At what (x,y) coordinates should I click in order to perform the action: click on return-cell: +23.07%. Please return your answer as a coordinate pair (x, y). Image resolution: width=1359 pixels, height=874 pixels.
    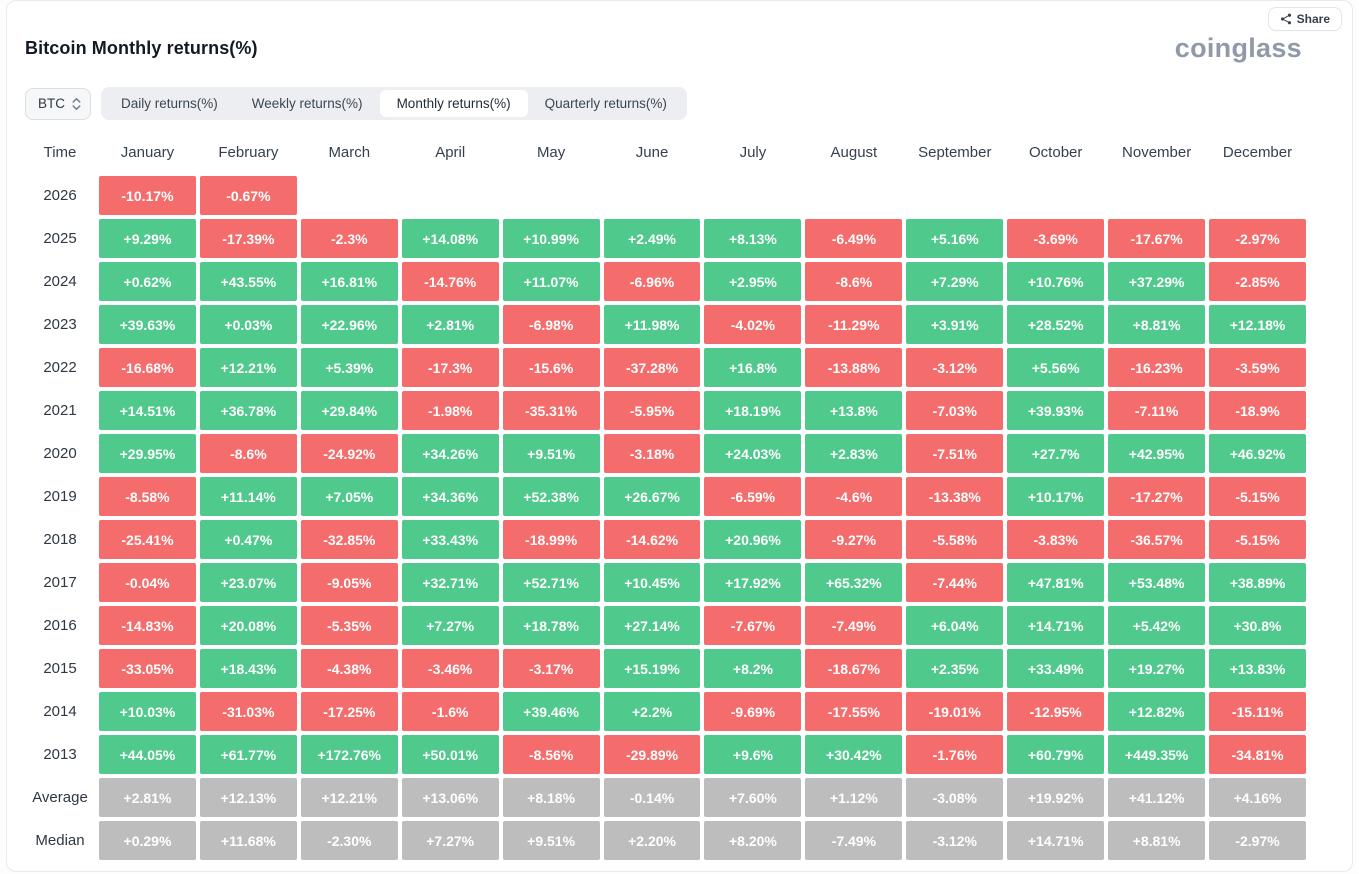
    Looking at the image, I should click on (248, 582).